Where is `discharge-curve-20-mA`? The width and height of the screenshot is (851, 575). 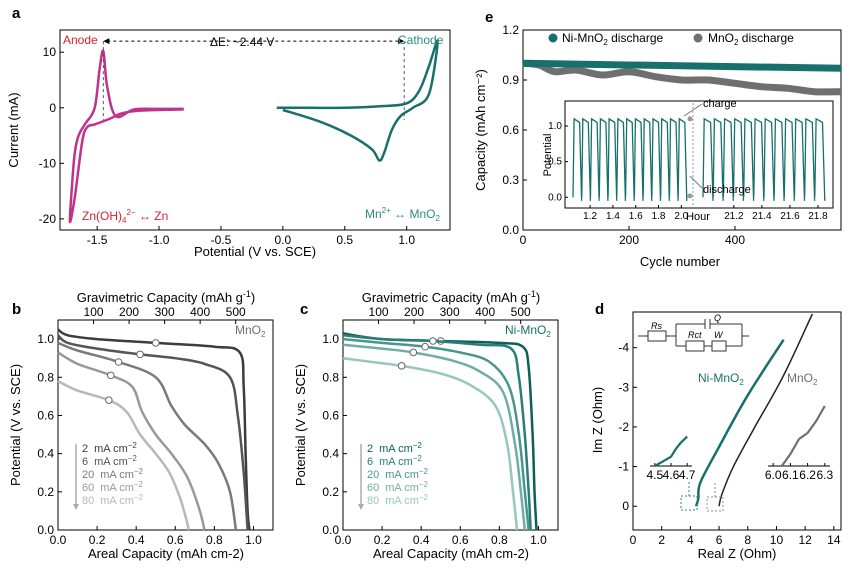 discharge-curve-20-mA is located at coordinates (147, 436).